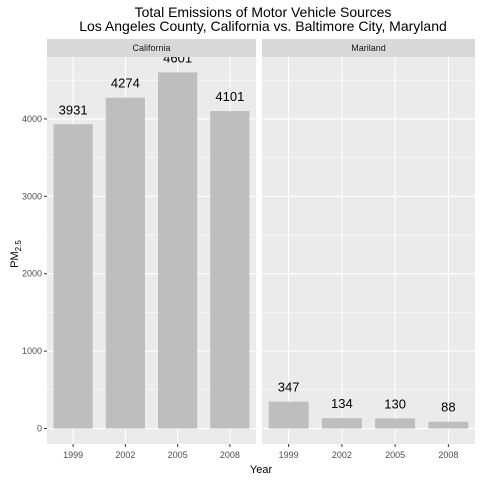  What do you see at coordinates (15, 259) in the screenshot?
I see `y-axis-title-main: PM` at bounding box center [15, 259].